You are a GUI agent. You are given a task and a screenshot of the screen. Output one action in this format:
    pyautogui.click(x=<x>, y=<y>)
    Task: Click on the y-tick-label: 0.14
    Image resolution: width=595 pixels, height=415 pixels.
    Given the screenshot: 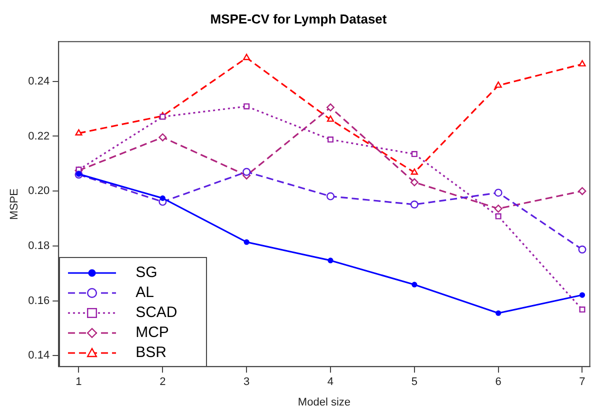 What is the action you would take?
    pyautogui.click(x=39, y=356)
    